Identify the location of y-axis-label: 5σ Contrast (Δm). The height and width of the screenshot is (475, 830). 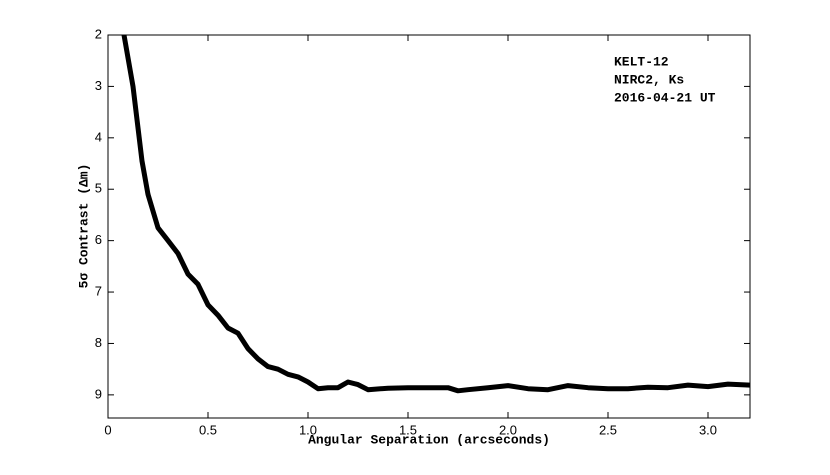
(83, 226).